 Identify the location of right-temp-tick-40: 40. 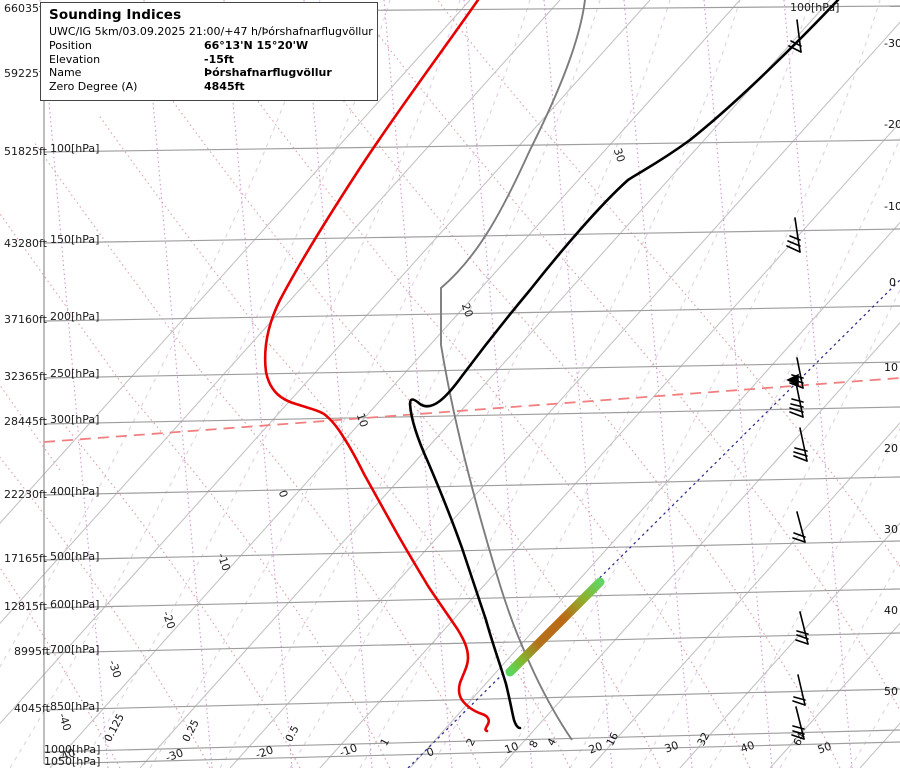
(891, 610).